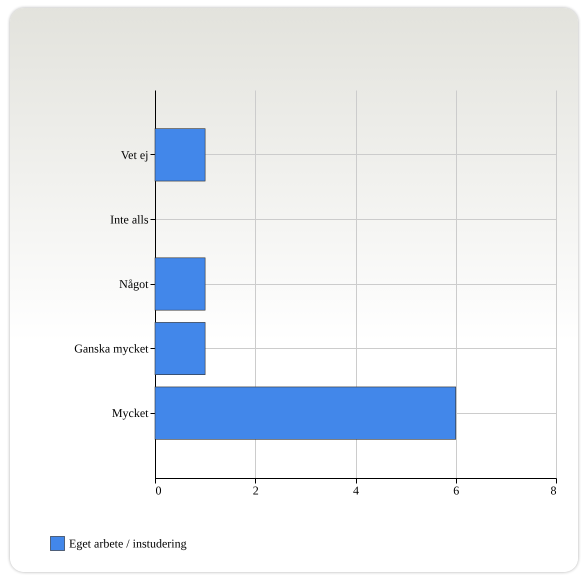 This screenshot has width=587, height=580. Describe the element at coordinates (128, 543) in the screenshot. I see `legend-label: Eget arbete / instudering` at that location.